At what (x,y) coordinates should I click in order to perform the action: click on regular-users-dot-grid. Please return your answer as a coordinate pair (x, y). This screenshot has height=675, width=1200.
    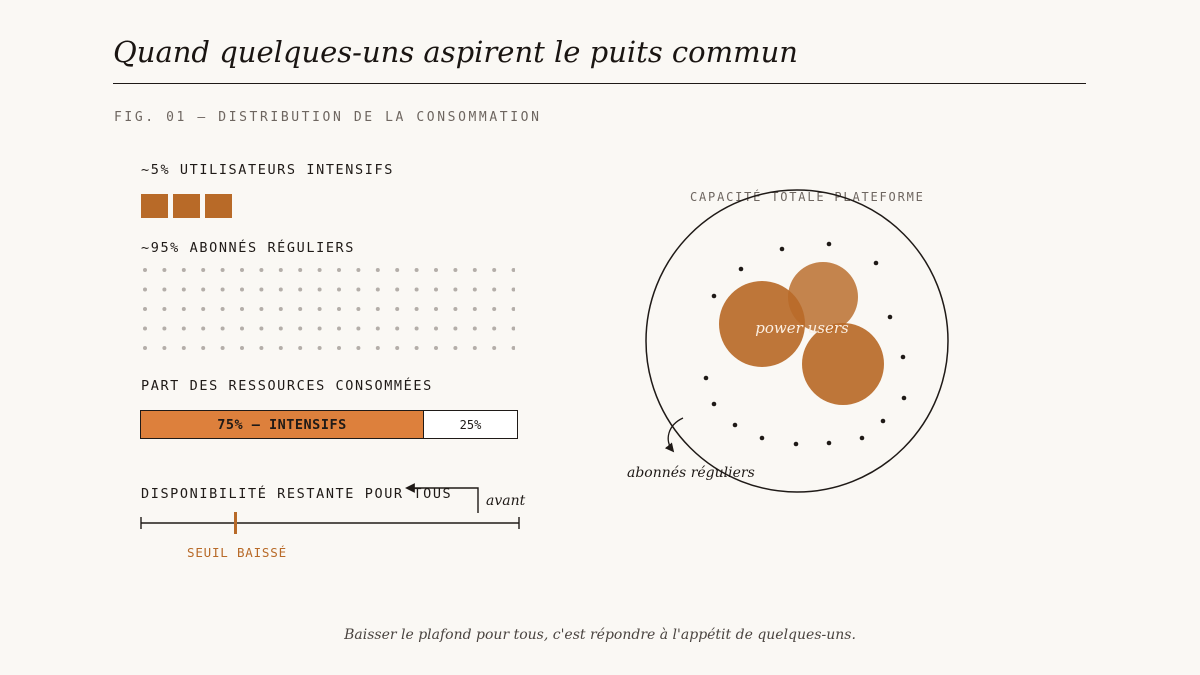
    Looking at the image, I should click on (329, 309).